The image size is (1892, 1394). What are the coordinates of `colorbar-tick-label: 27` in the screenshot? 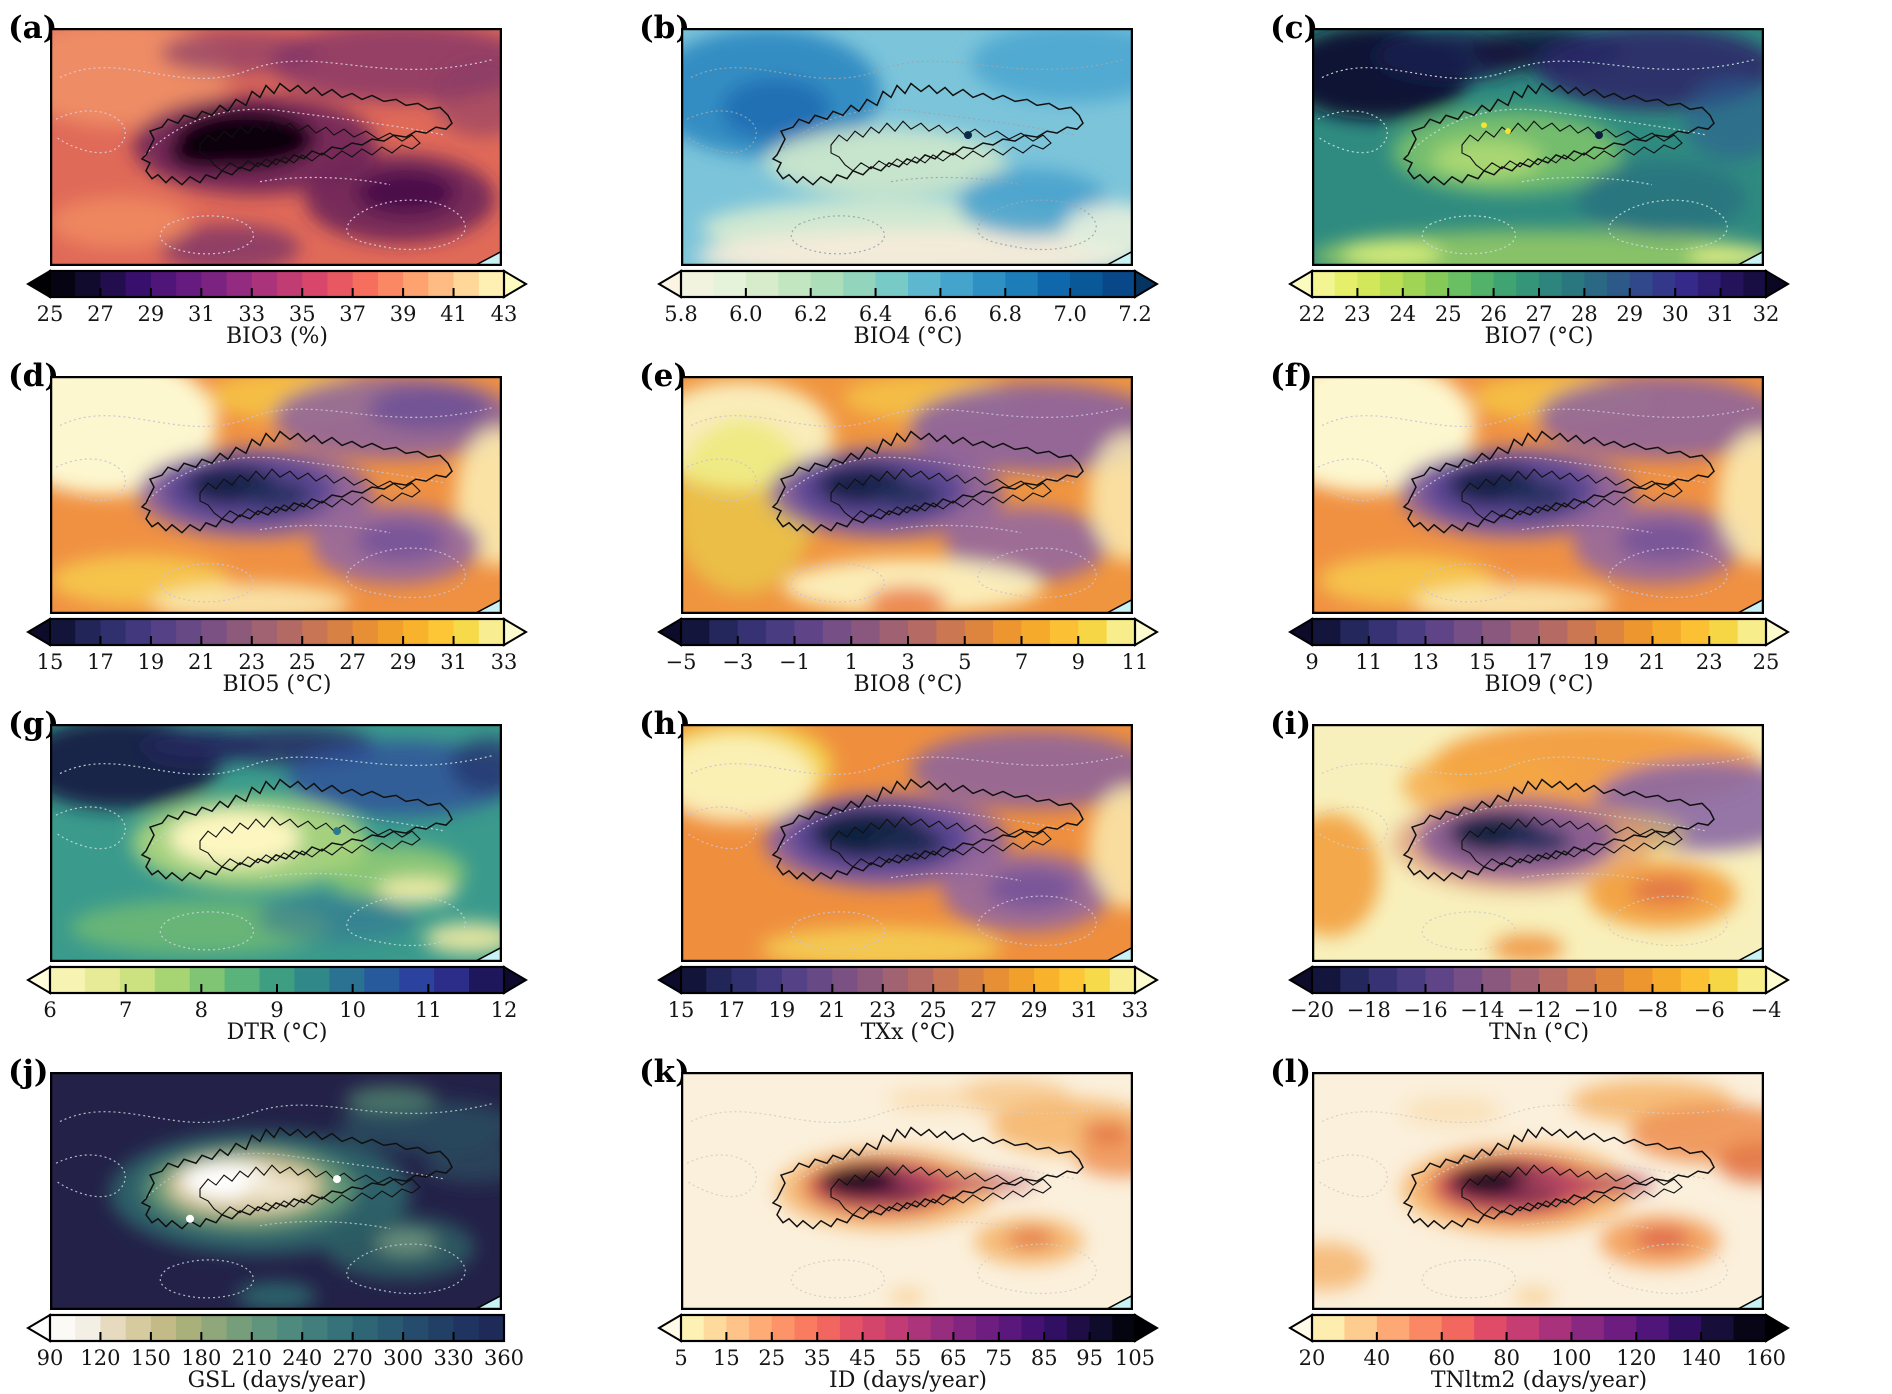 It's located at (1539, 314).